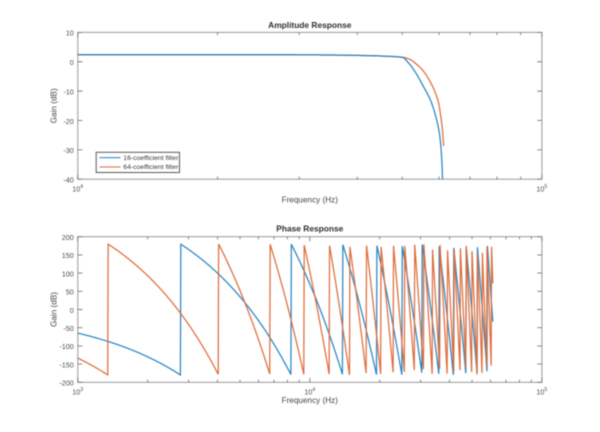 The image size is (600, 432). What do you see at coordinates (309, 229) in the screenshot?
I see `svg-text: Phase Response` at bounding box center [309, 229].